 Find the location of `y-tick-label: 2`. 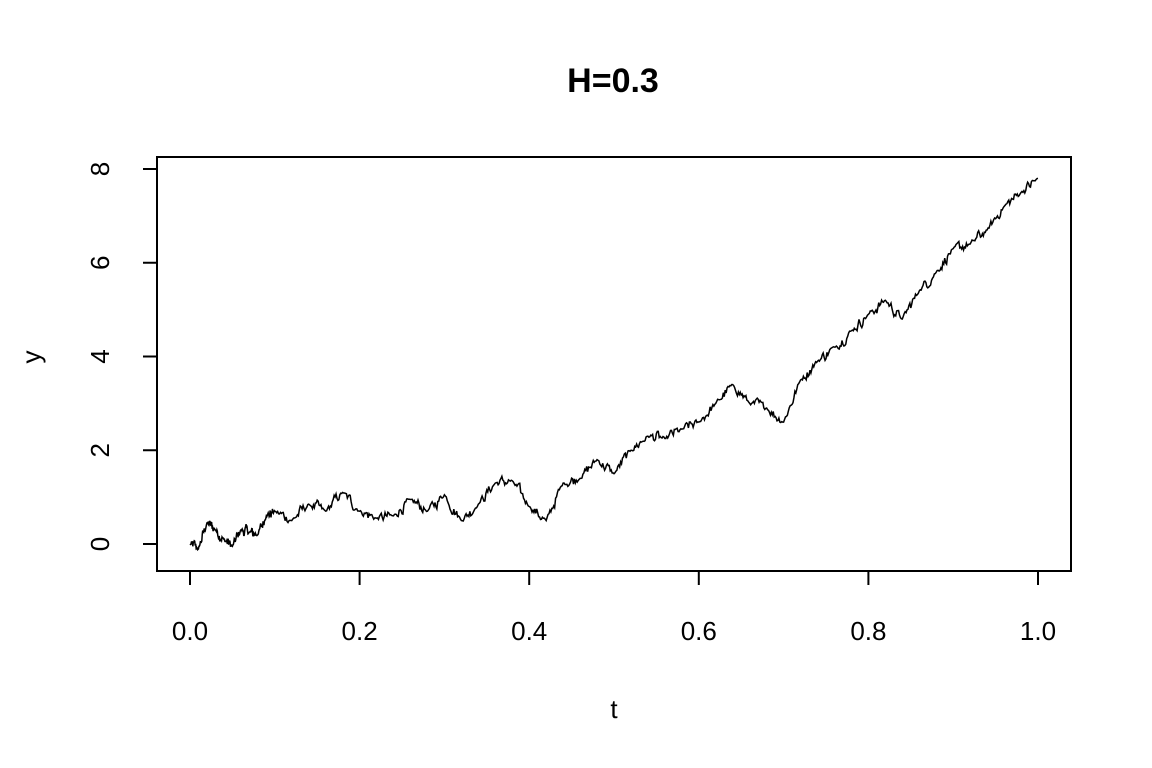

y-tick-label: 2 is located at coordinates (100, 450).